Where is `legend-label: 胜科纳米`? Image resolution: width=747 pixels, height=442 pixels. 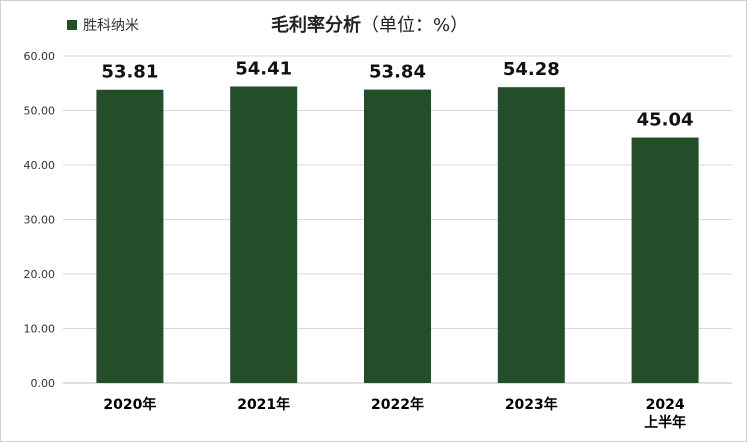
legend-label: 胜科纳米 is located at coordinates (111, 26).